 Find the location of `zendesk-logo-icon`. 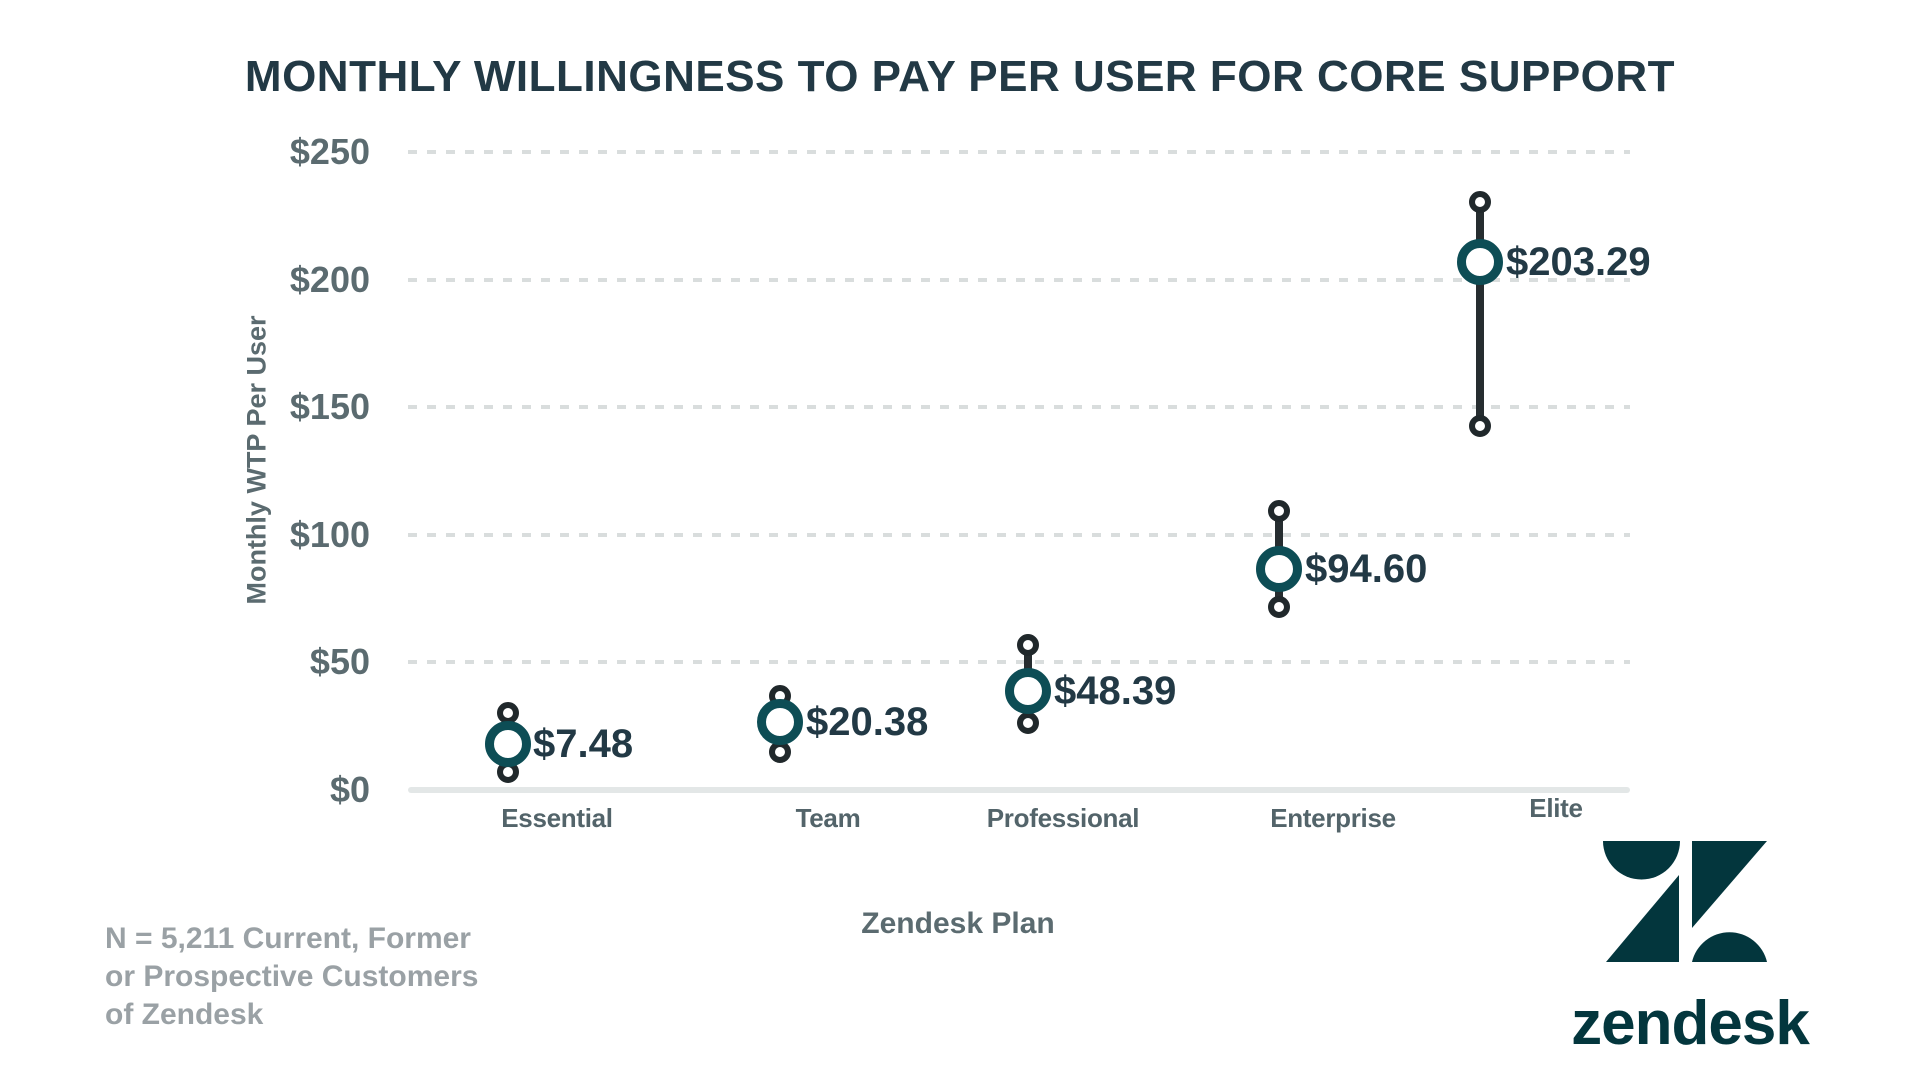

zendesk-logo-icon is located at coordinates (1685, 901).